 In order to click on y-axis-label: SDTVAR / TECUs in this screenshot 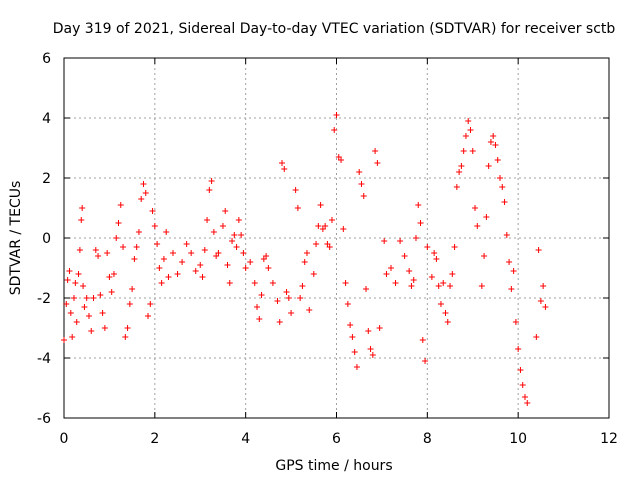, I will do `click(16, 238)`.